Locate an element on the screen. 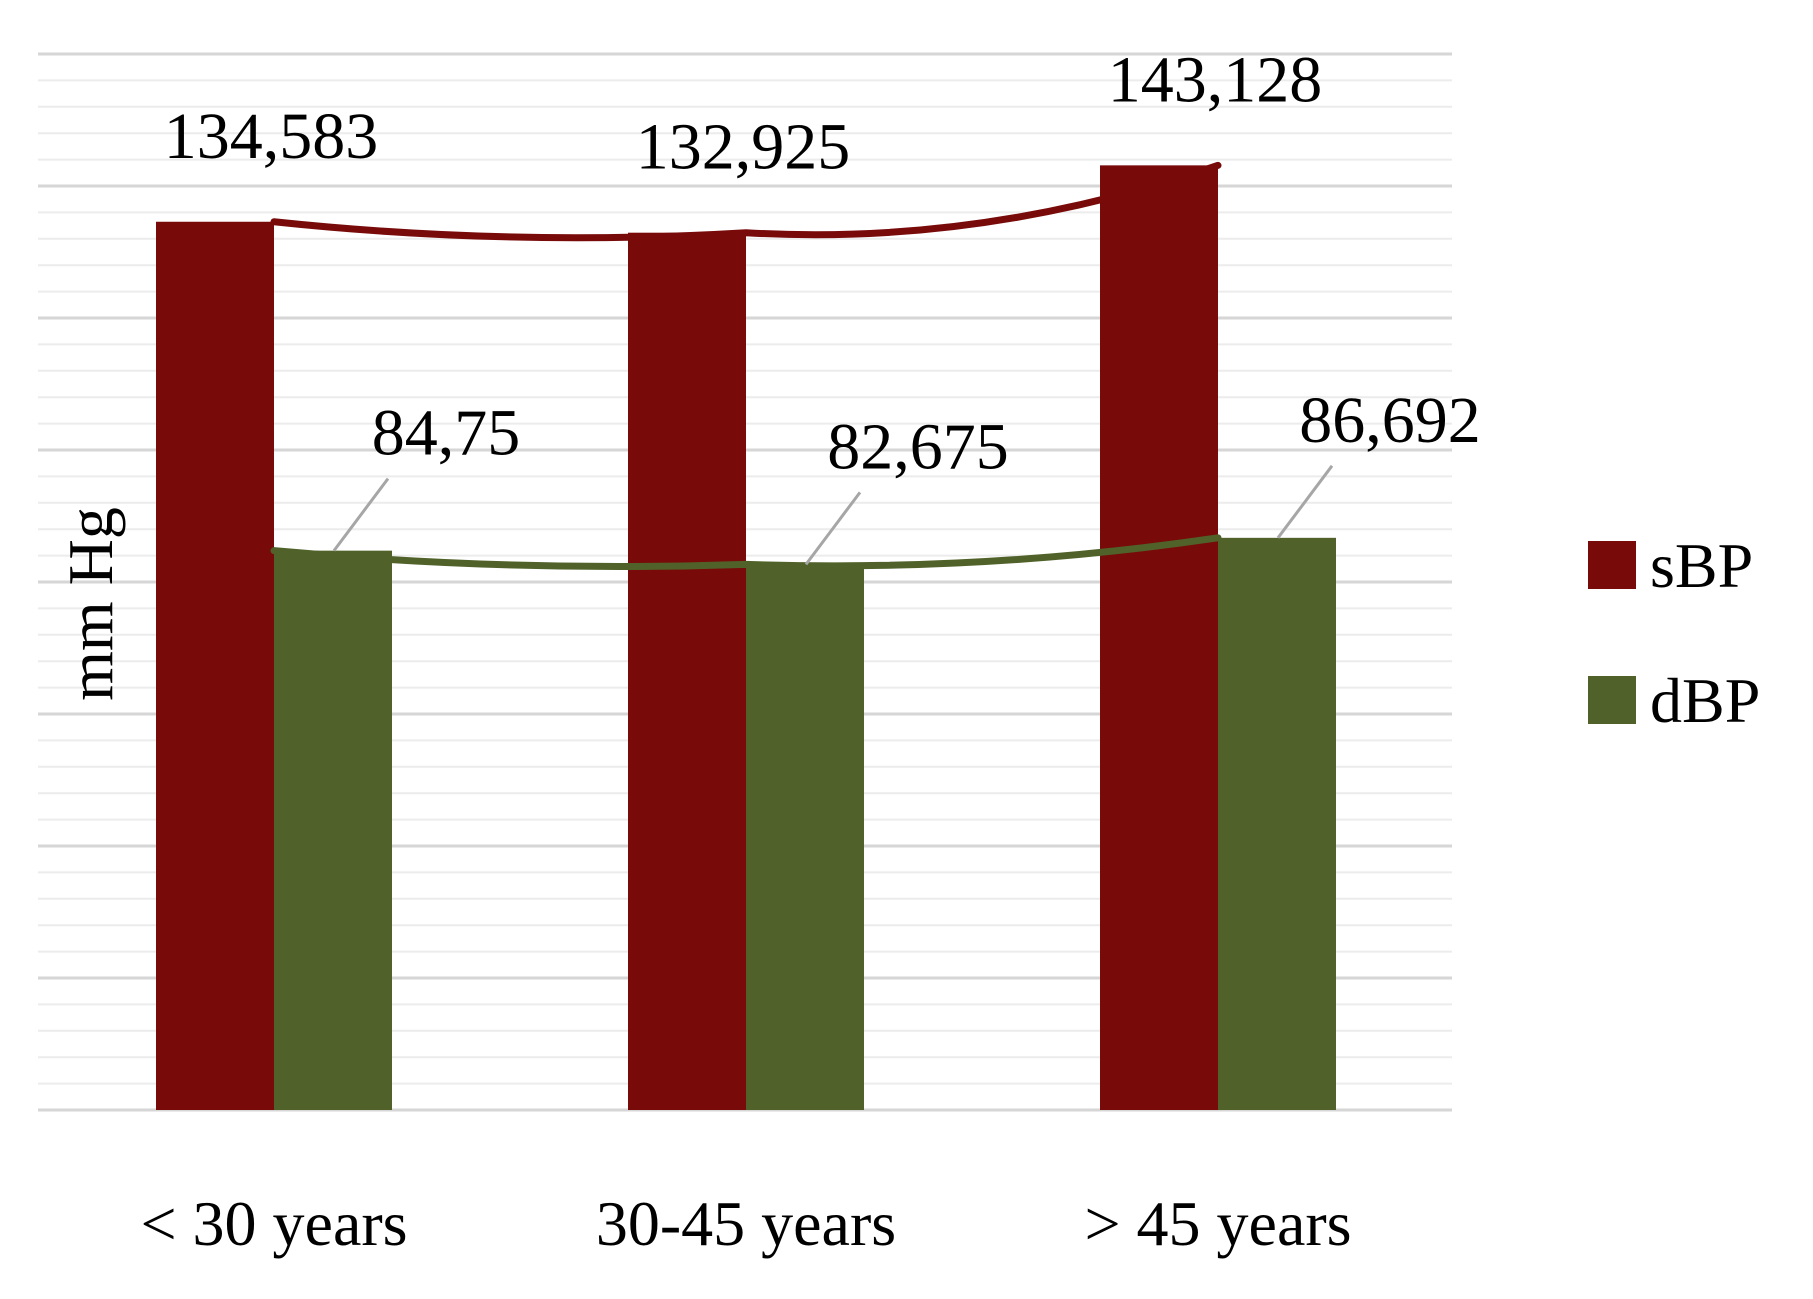 Image resolution: width=1813 pixels, height=1299 pixels. label-leaders is located at coordinates (833, 515).